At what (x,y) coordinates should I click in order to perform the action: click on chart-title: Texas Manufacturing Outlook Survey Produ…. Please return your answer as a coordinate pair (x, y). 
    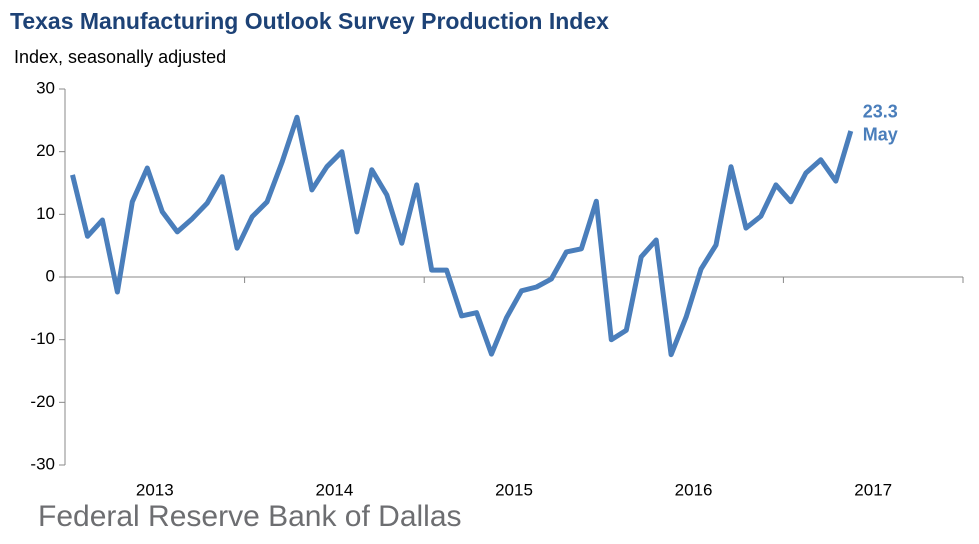
    Looking at the image, I should click on (309, 21).